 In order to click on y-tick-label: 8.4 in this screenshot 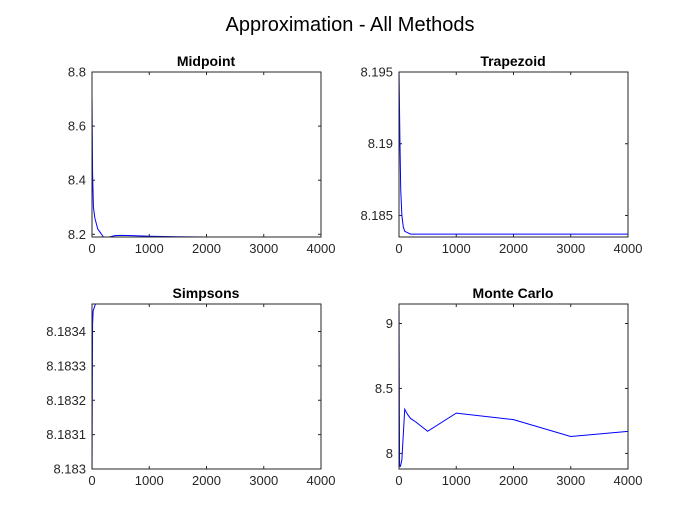, I will do `click(77, 180)`.